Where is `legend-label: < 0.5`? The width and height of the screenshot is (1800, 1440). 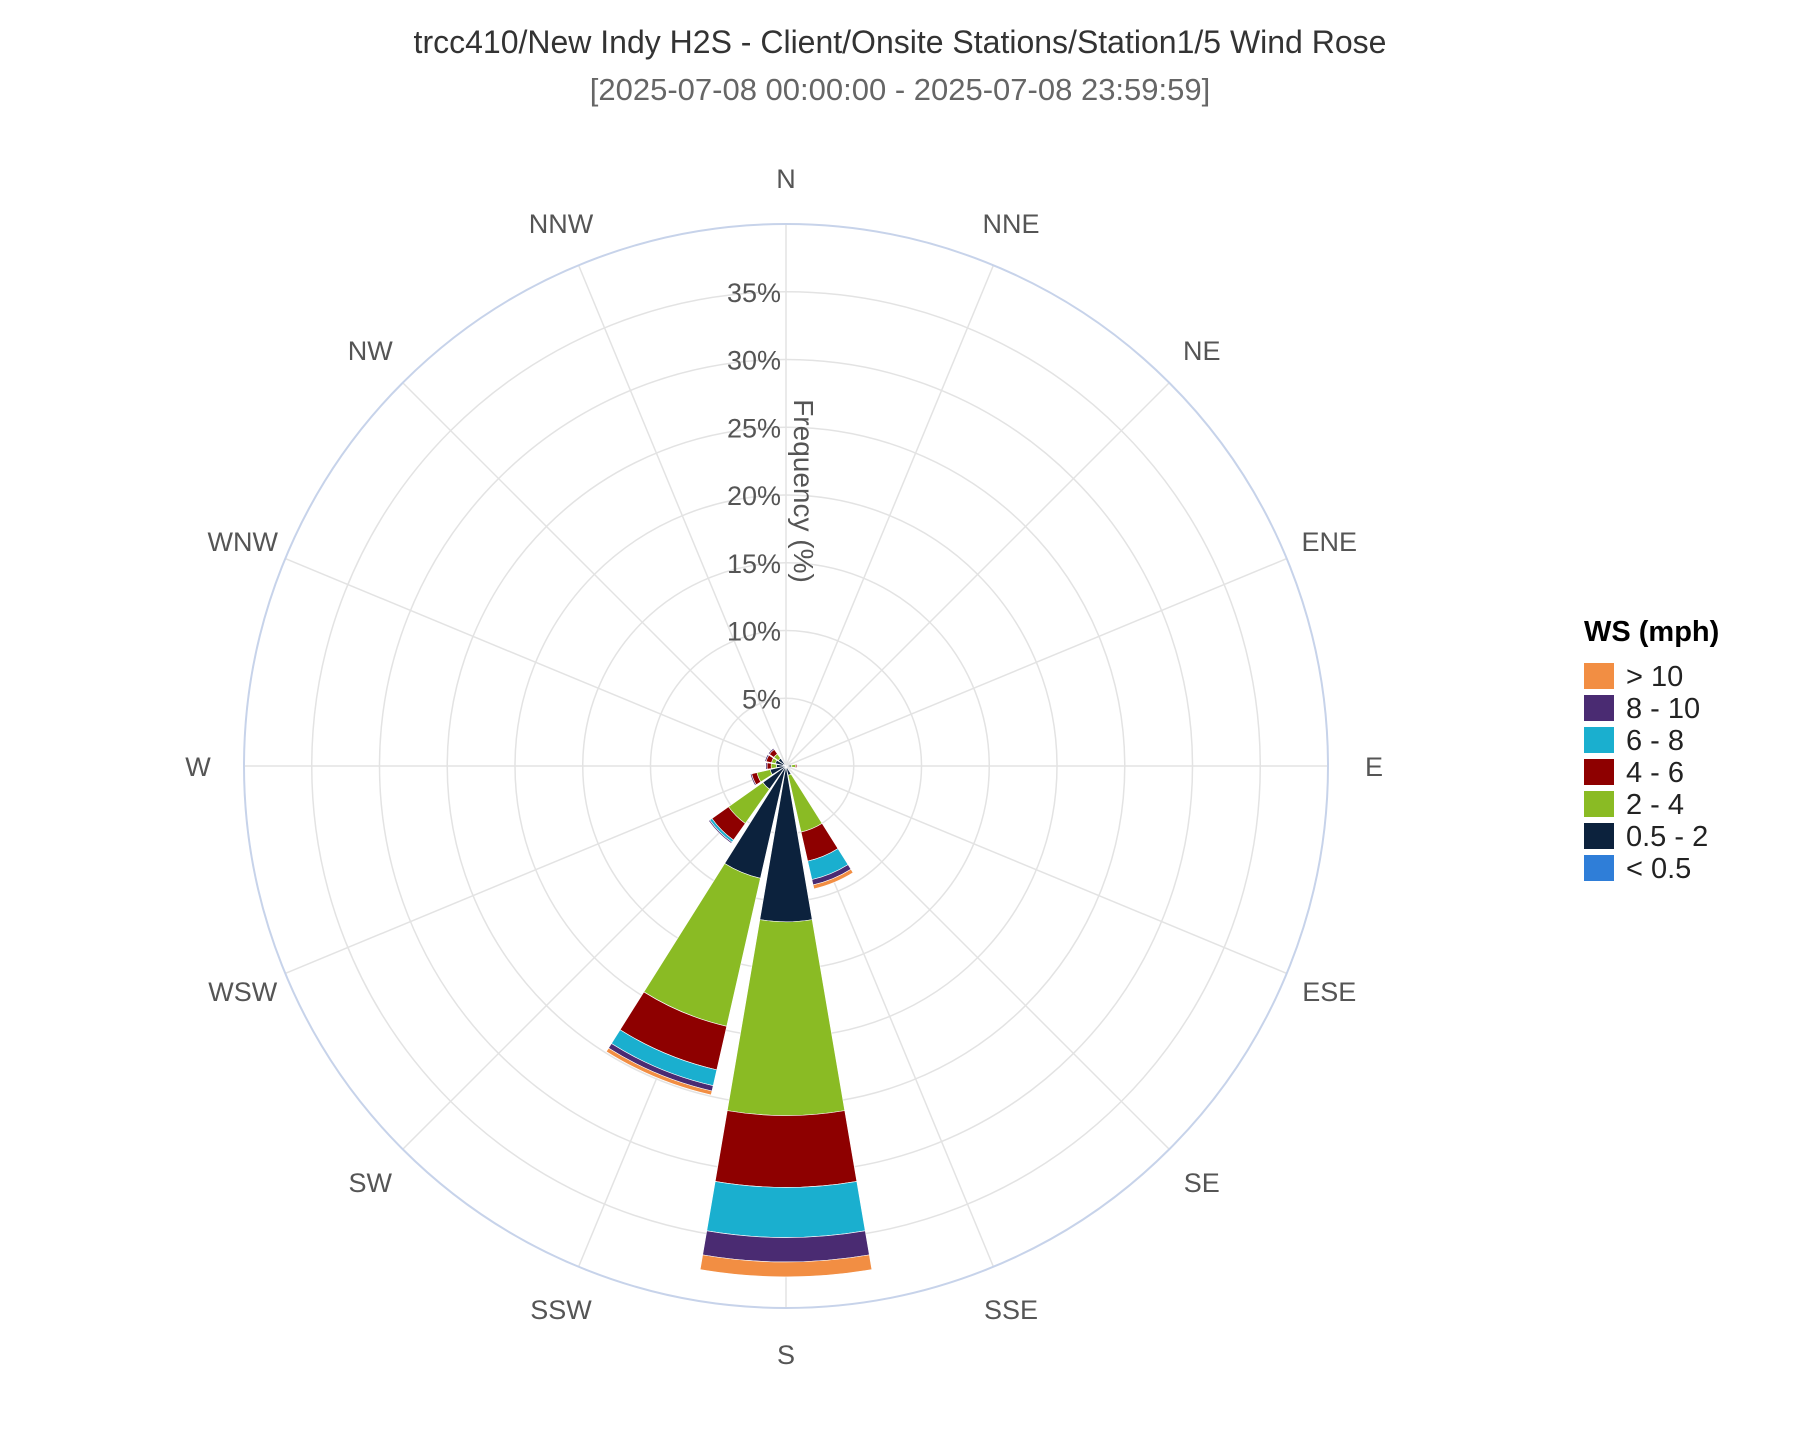
legend-label: < 0.5 is located at coordinates (1658, 869).